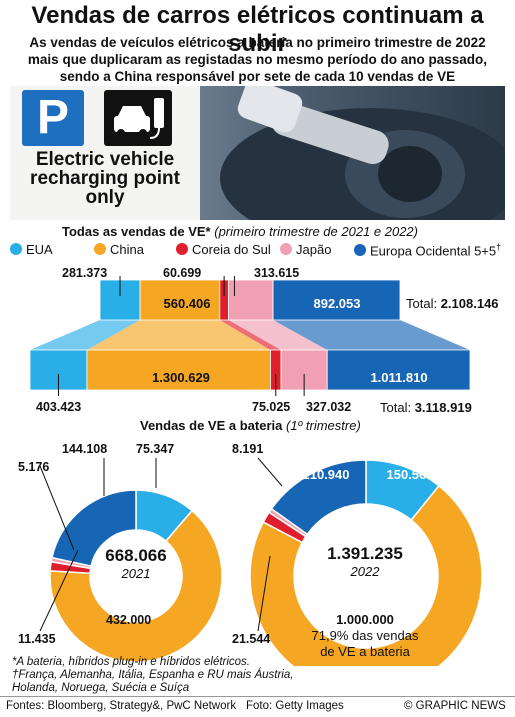 This screenshot has width=515, height=717. What do you see at coordinates (271, 407) in the screenshot?
I see `label-2022-coreia: 75.025` at bounding box center [271, 407].